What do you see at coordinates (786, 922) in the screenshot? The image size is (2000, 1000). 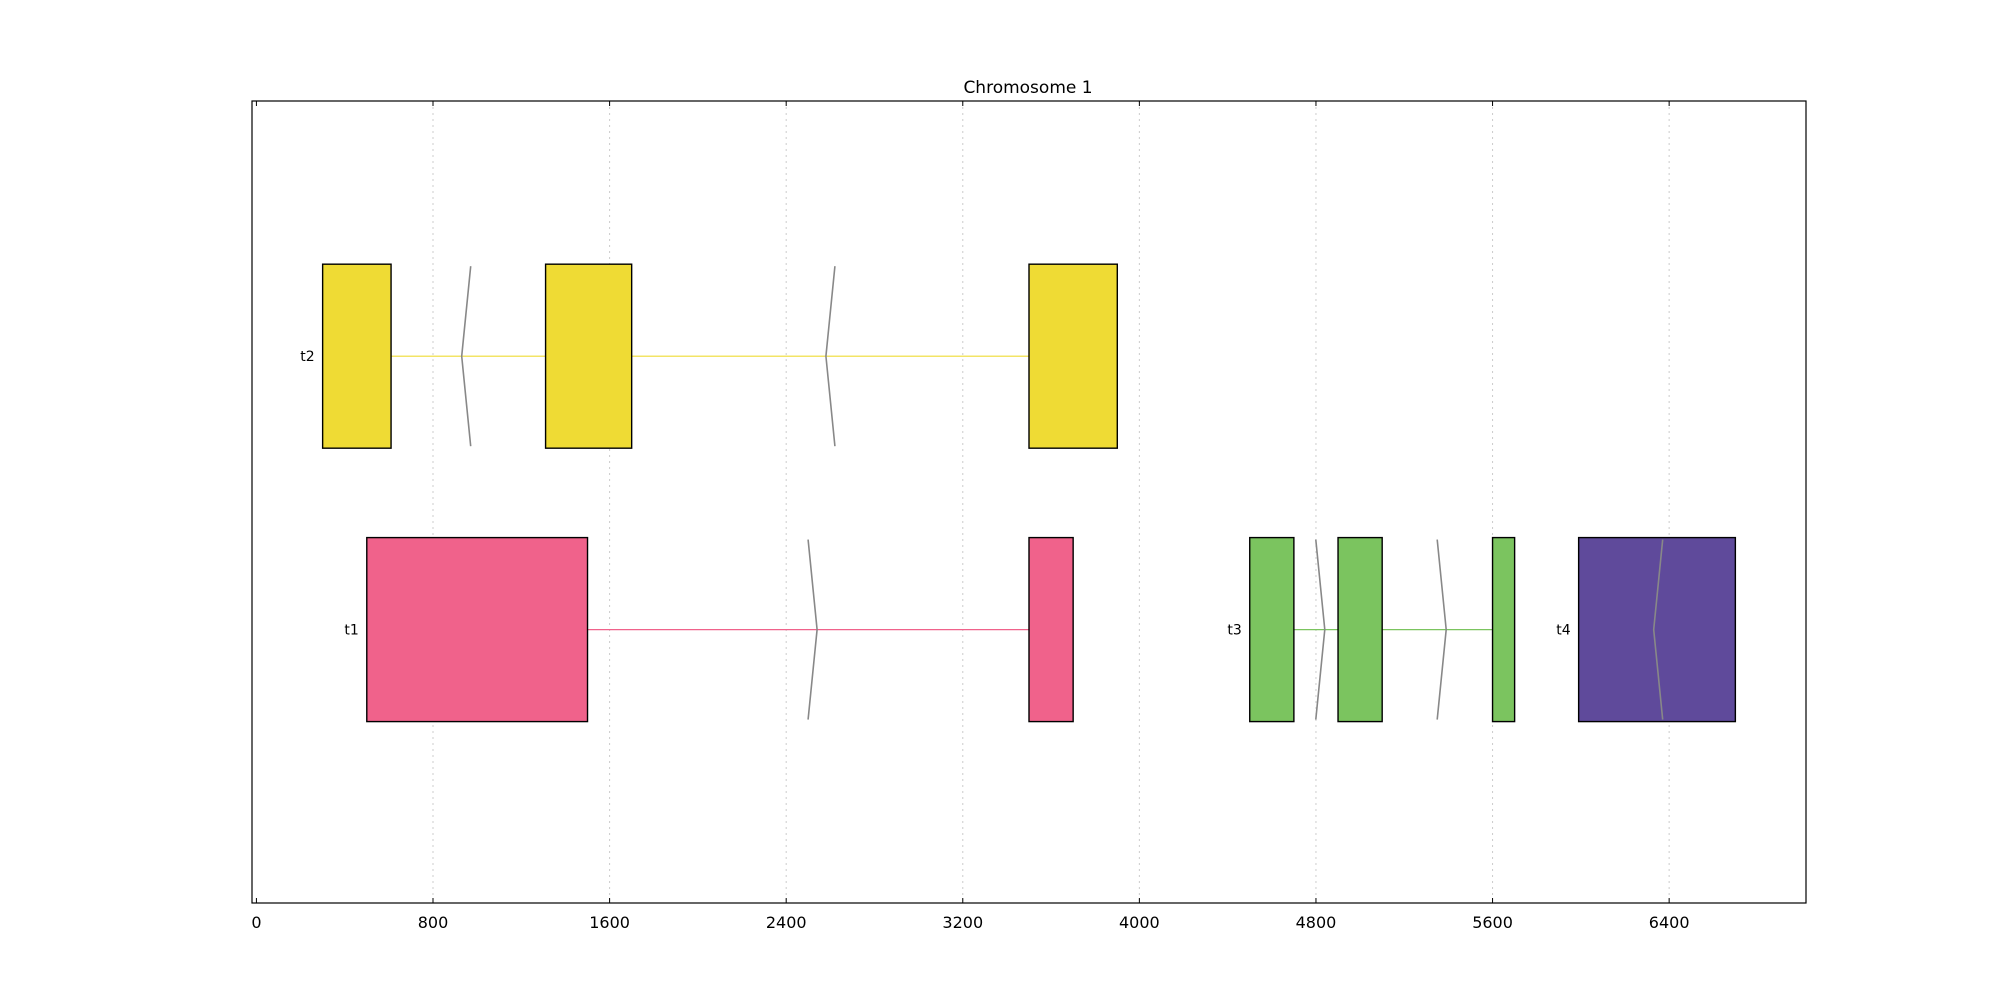 I see `x-tick-label: 2400` at bounding box center [786, 922].